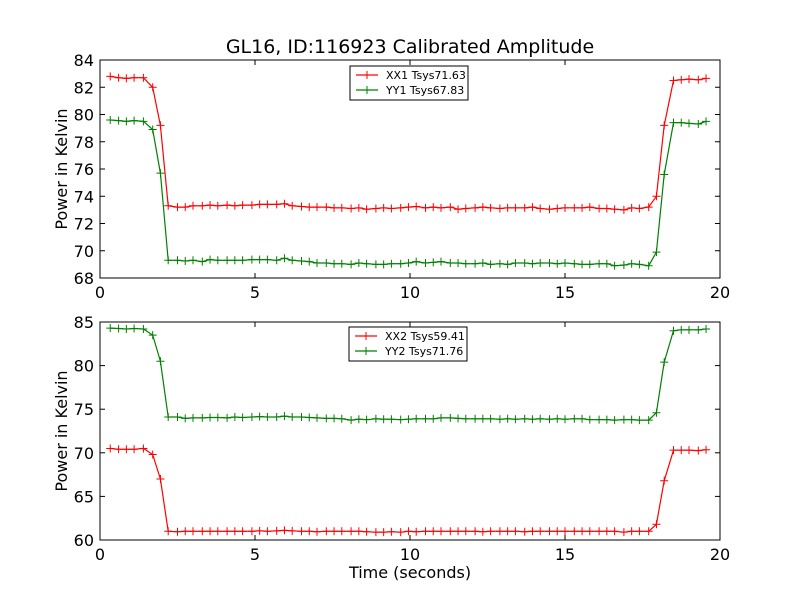 This screenshot has height=600, width=800. What do you see at coordinates (84, 496) in the screenshot?
I see `y-tick-label: 65` at bounding box center [84, 496].